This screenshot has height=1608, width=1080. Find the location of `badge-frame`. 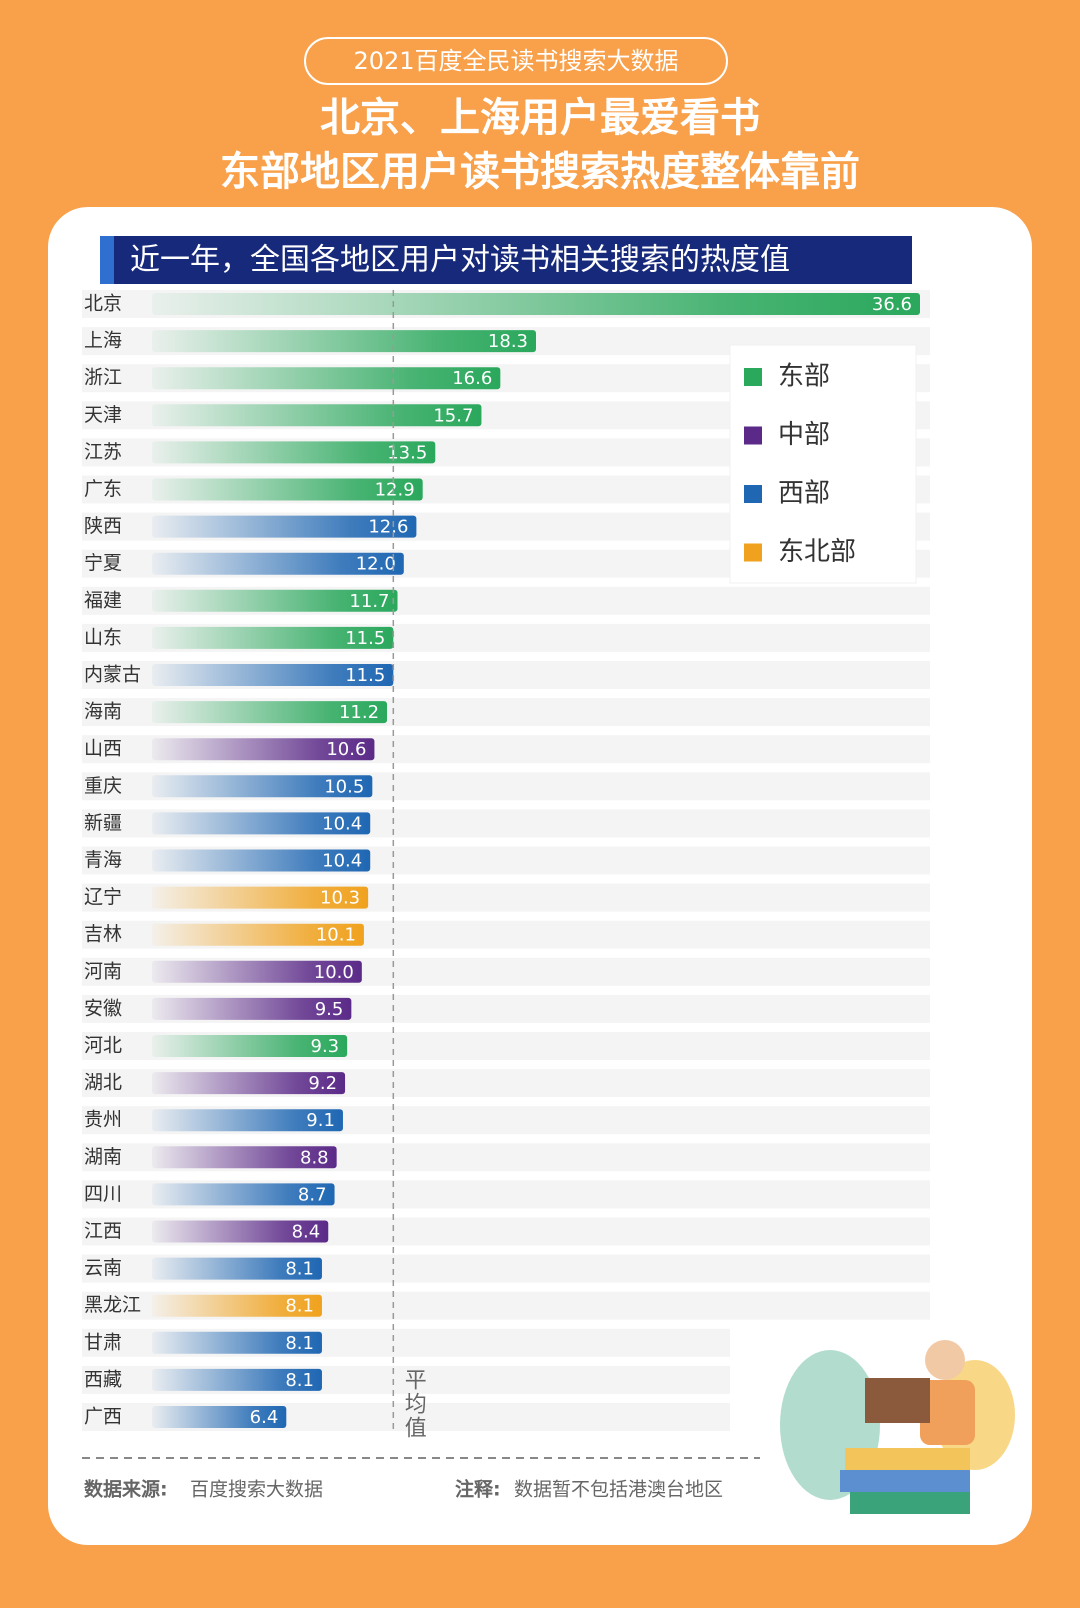

badge-frame is located at coordinates (516, 61).